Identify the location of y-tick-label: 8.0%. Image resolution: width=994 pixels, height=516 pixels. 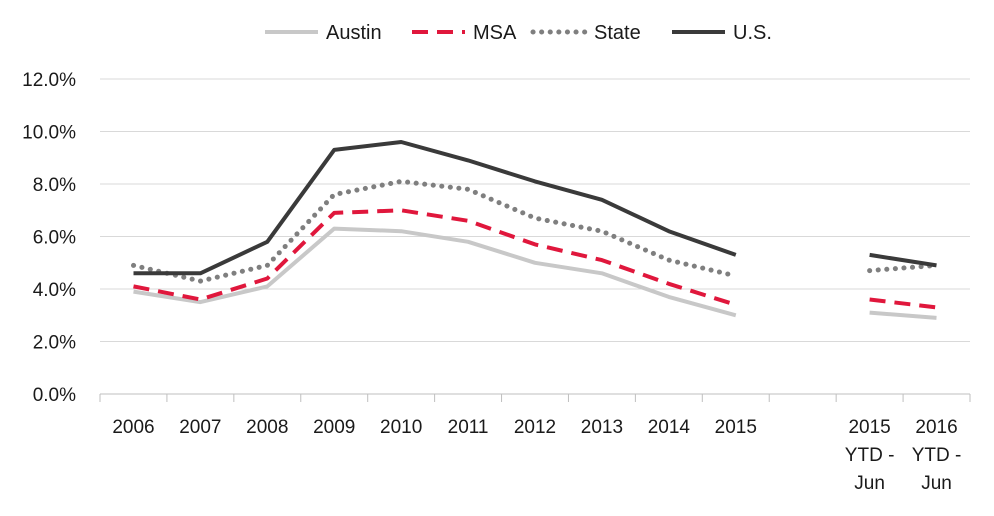
(54, 185).